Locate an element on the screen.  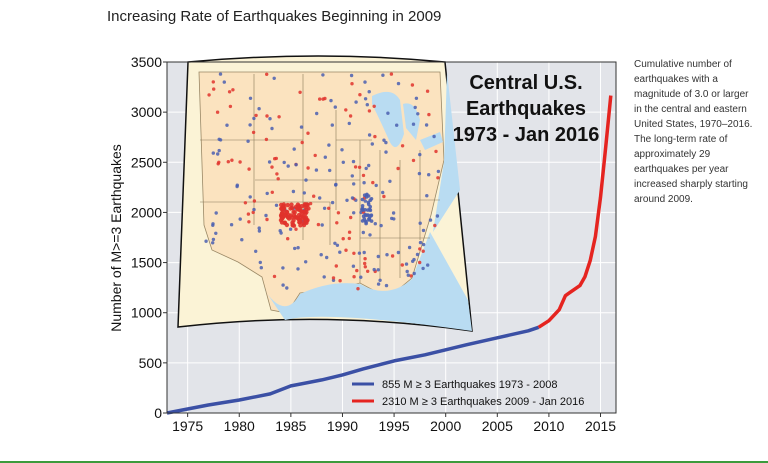
x-tick-label: 1995 is located at coordinates (394, 426).